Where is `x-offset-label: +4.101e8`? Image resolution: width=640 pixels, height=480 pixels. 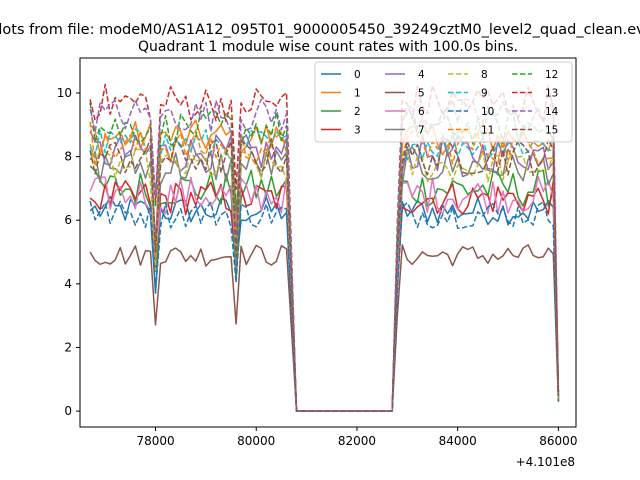 x-offset-label: +4.101e8 is located at coordinates (545, 462).